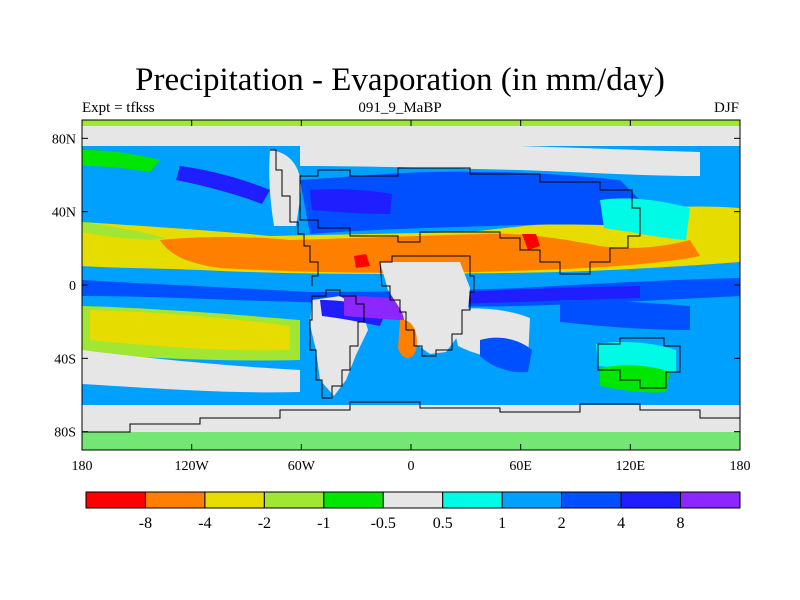  Describe the element at coordinates (64, 139) in the screenshot. I see `lat-tick-label: 80N` at that location.